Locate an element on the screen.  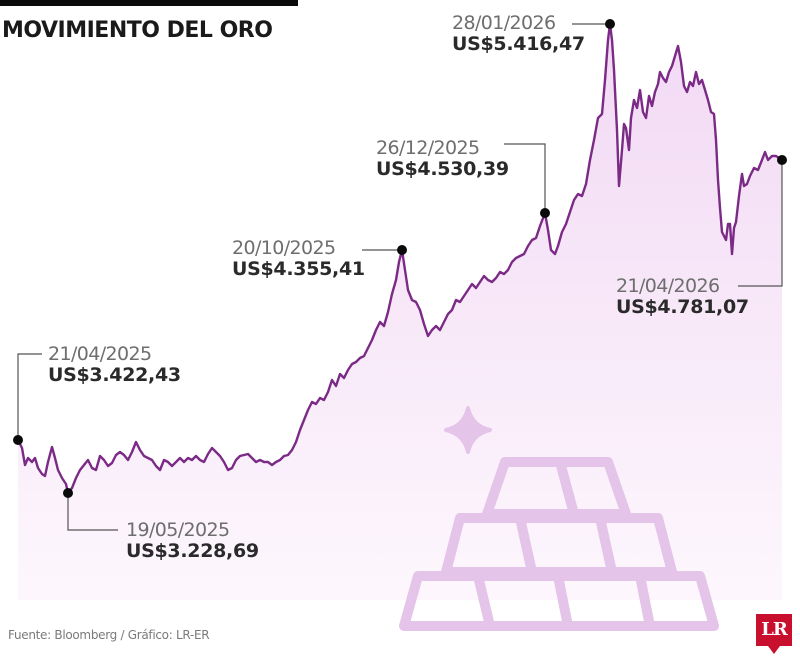
annotation-date: 28/01/2026 is located at coordinates (504, 23).